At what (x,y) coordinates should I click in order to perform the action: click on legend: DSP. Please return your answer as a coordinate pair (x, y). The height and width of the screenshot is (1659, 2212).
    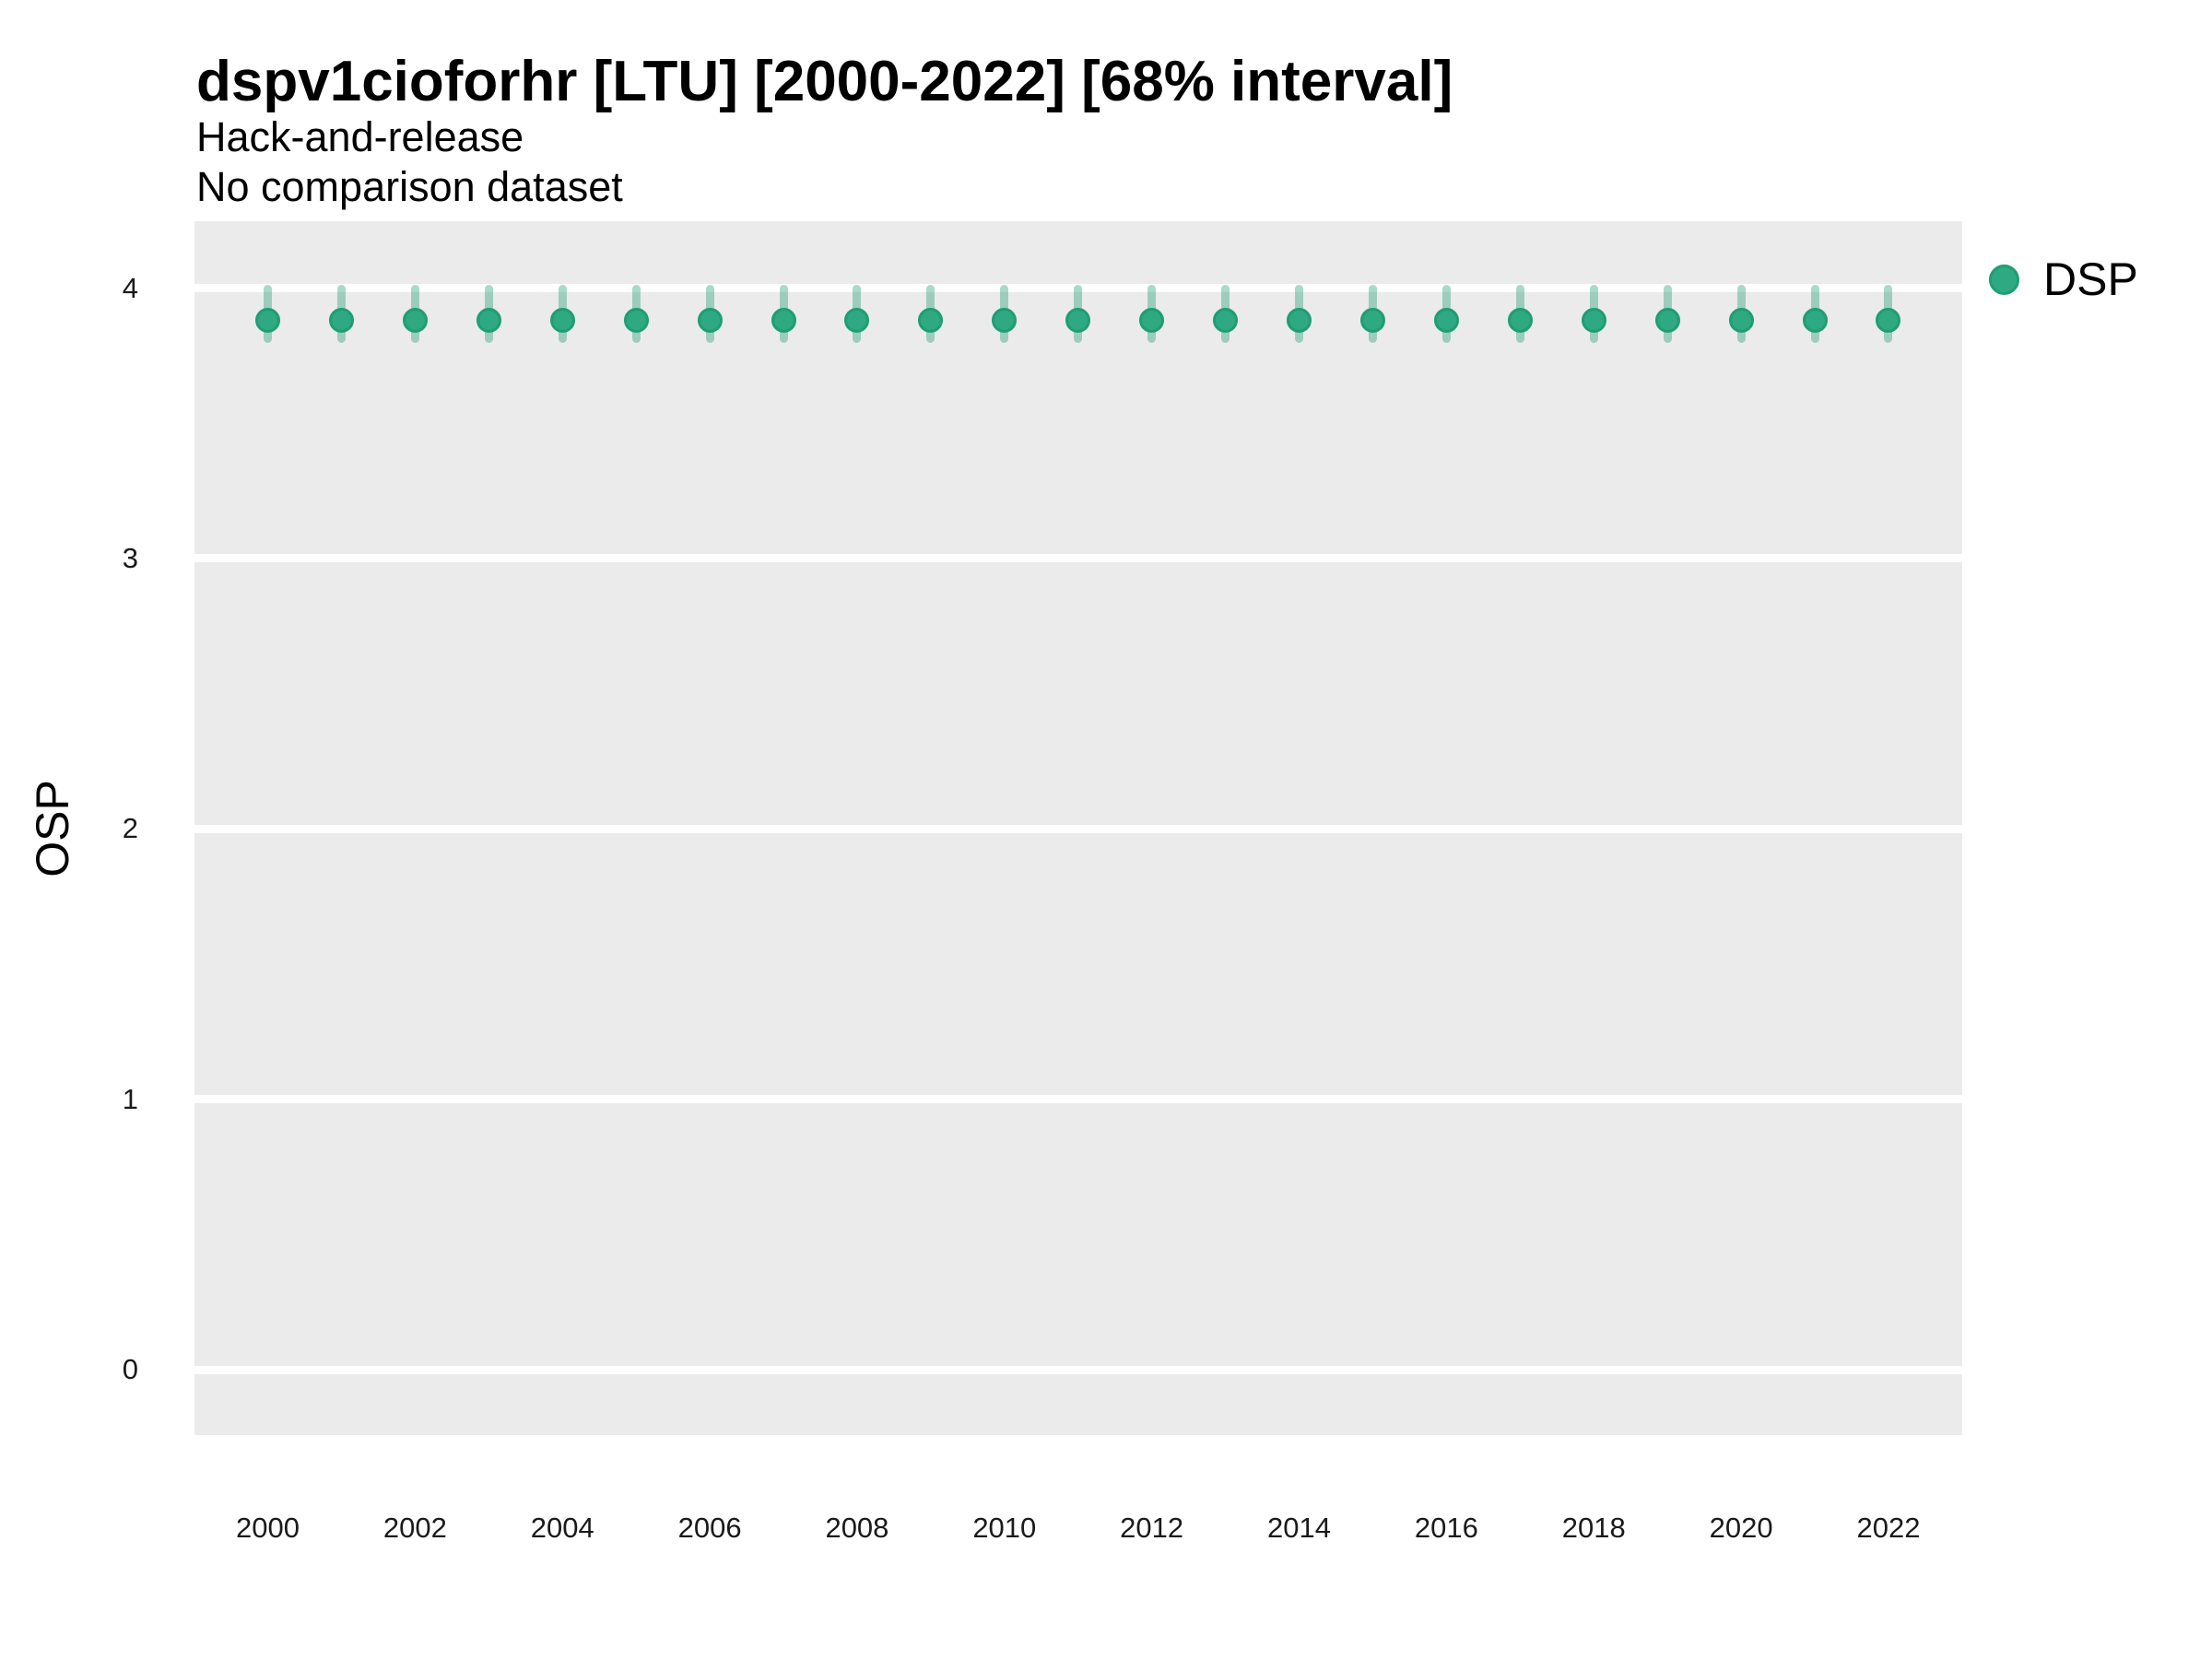
    Looking at the image, I should click on (2063, 279).